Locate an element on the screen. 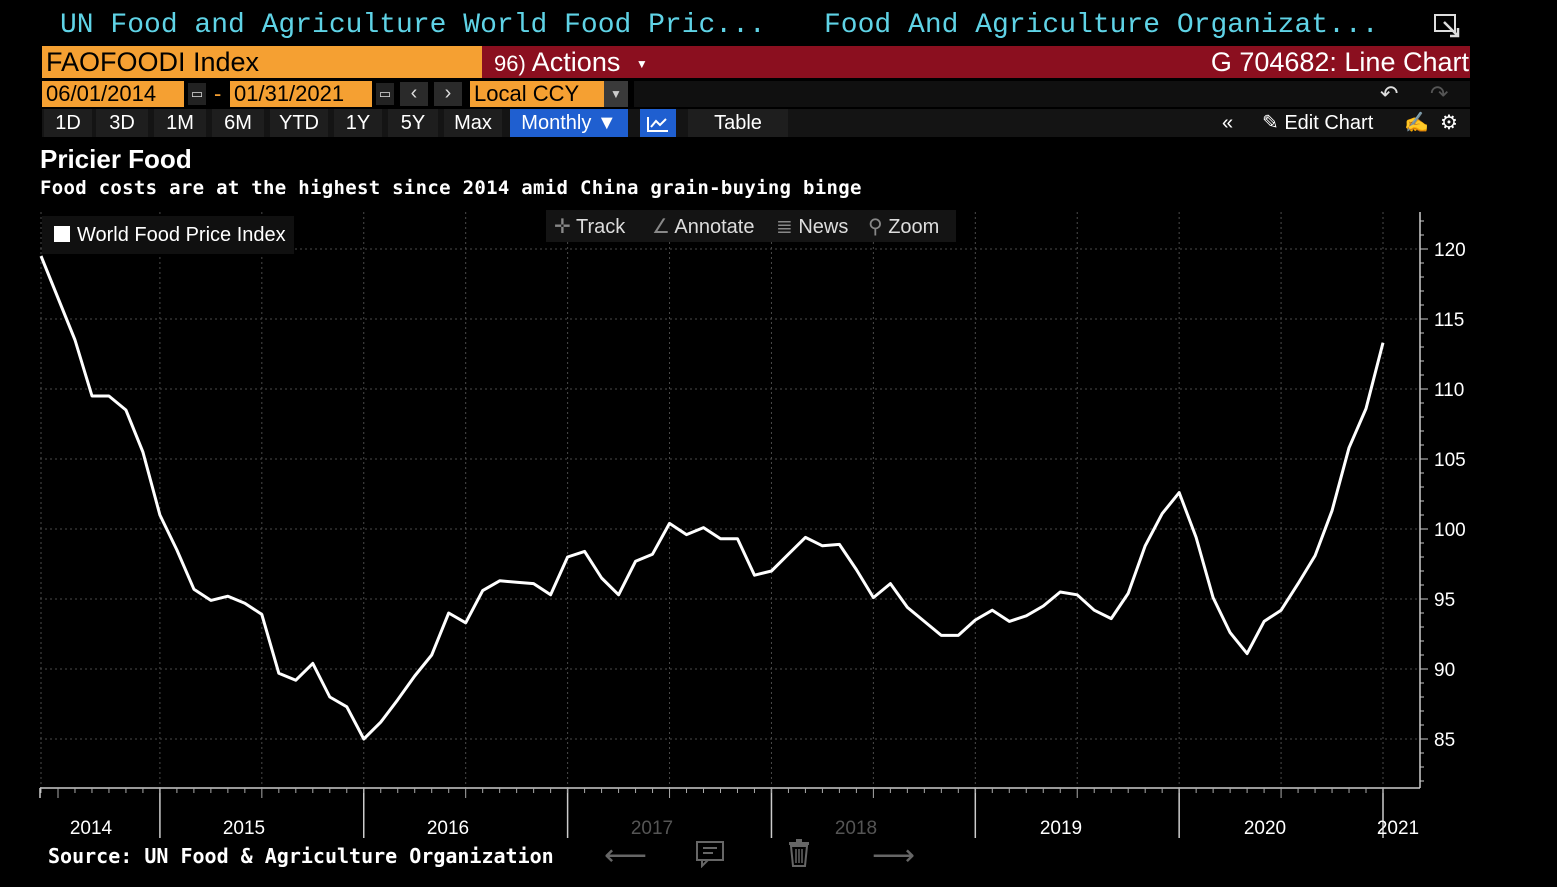 Image resolution: width=1557 pixels, height=887 pixels. line-chart-icon is located at coordinates (658, 123).